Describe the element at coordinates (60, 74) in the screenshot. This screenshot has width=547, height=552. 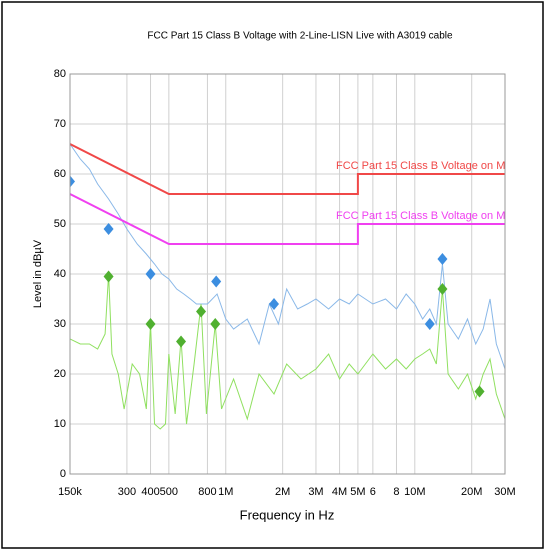
I see `y-tick-label: 80` at that location.